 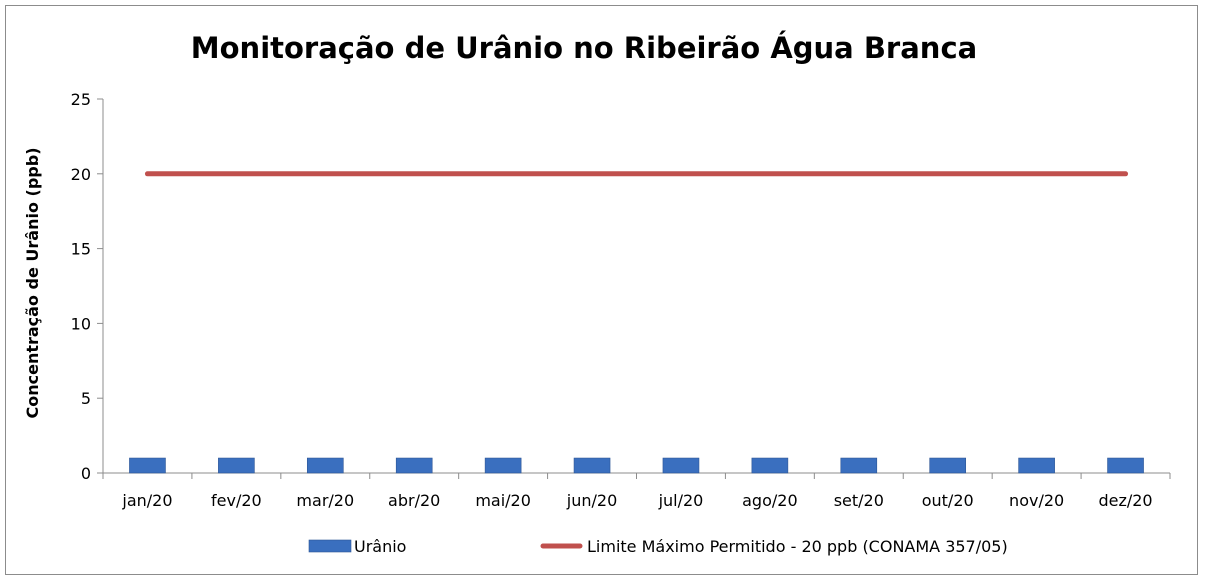 What do you see at coordinates (86, 398) in the screenshot?
I see `y-tick-label: 5` at bounding box center [86, 398].